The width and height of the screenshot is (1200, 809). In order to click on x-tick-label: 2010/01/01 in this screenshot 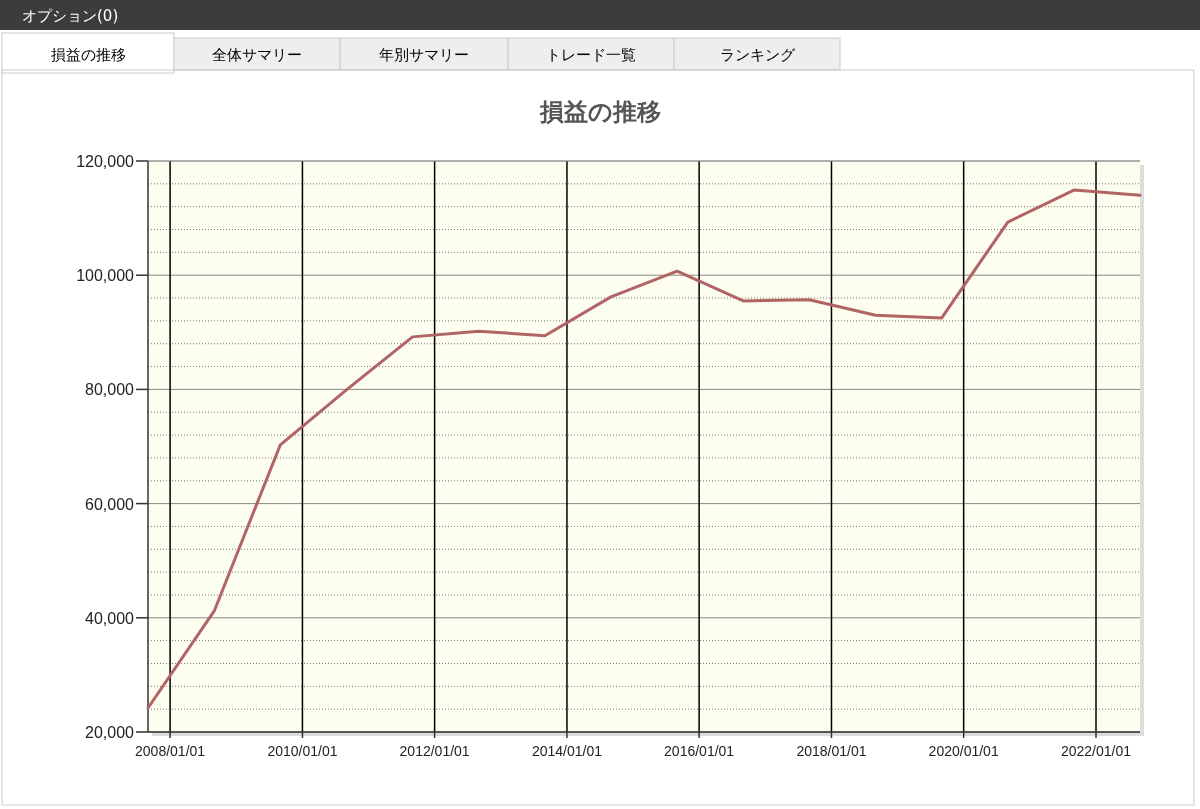, I will do `click(302, 751)`.